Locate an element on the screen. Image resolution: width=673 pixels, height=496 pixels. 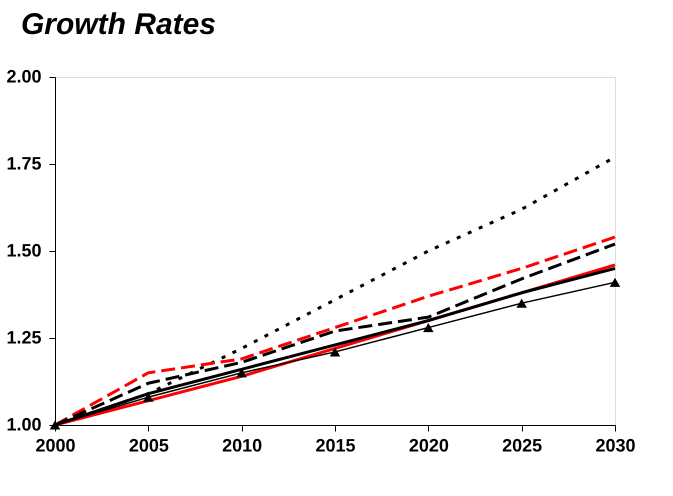
y-tick-label: 2.00 is located at coordinates (24, 76).